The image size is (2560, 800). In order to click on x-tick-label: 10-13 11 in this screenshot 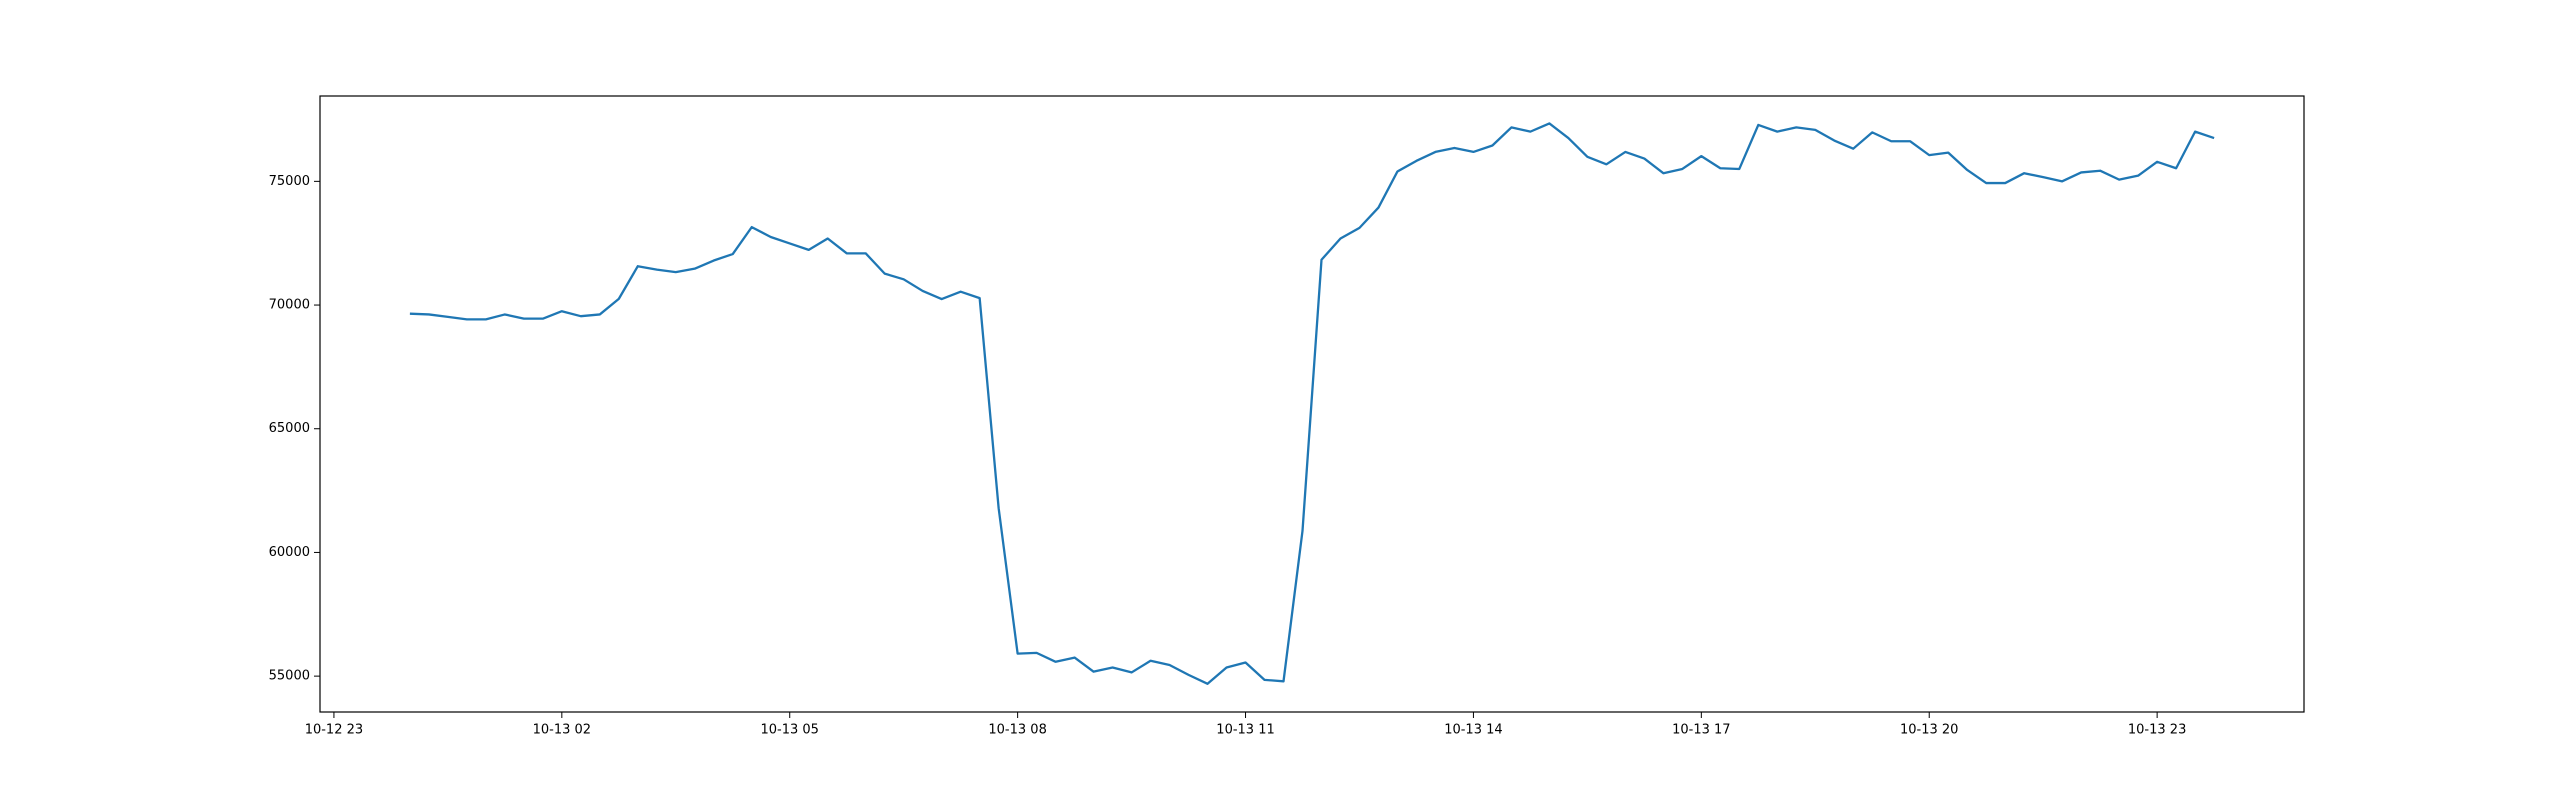, I will do `click(1245, 730)`.